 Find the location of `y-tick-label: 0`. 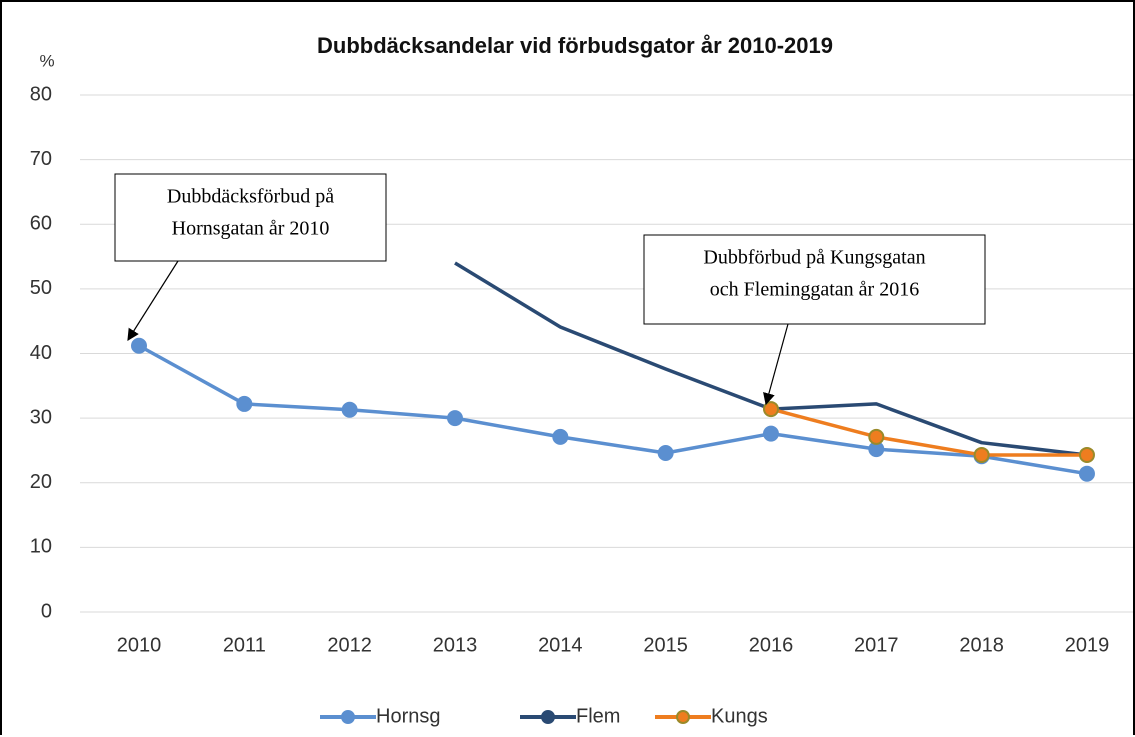

y-tick-label: 0 is located at coordinates (46, 611).